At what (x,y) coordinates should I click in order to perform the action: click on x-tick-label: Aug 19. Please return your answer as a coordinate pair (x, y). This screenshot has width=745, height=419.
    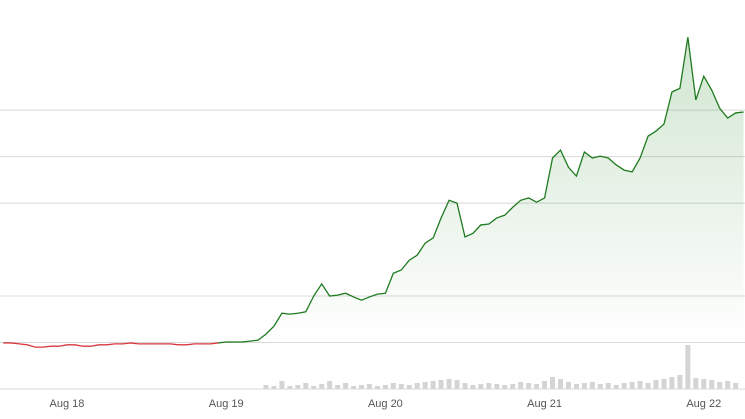
    Looking at the image, I should click on (226, 404).